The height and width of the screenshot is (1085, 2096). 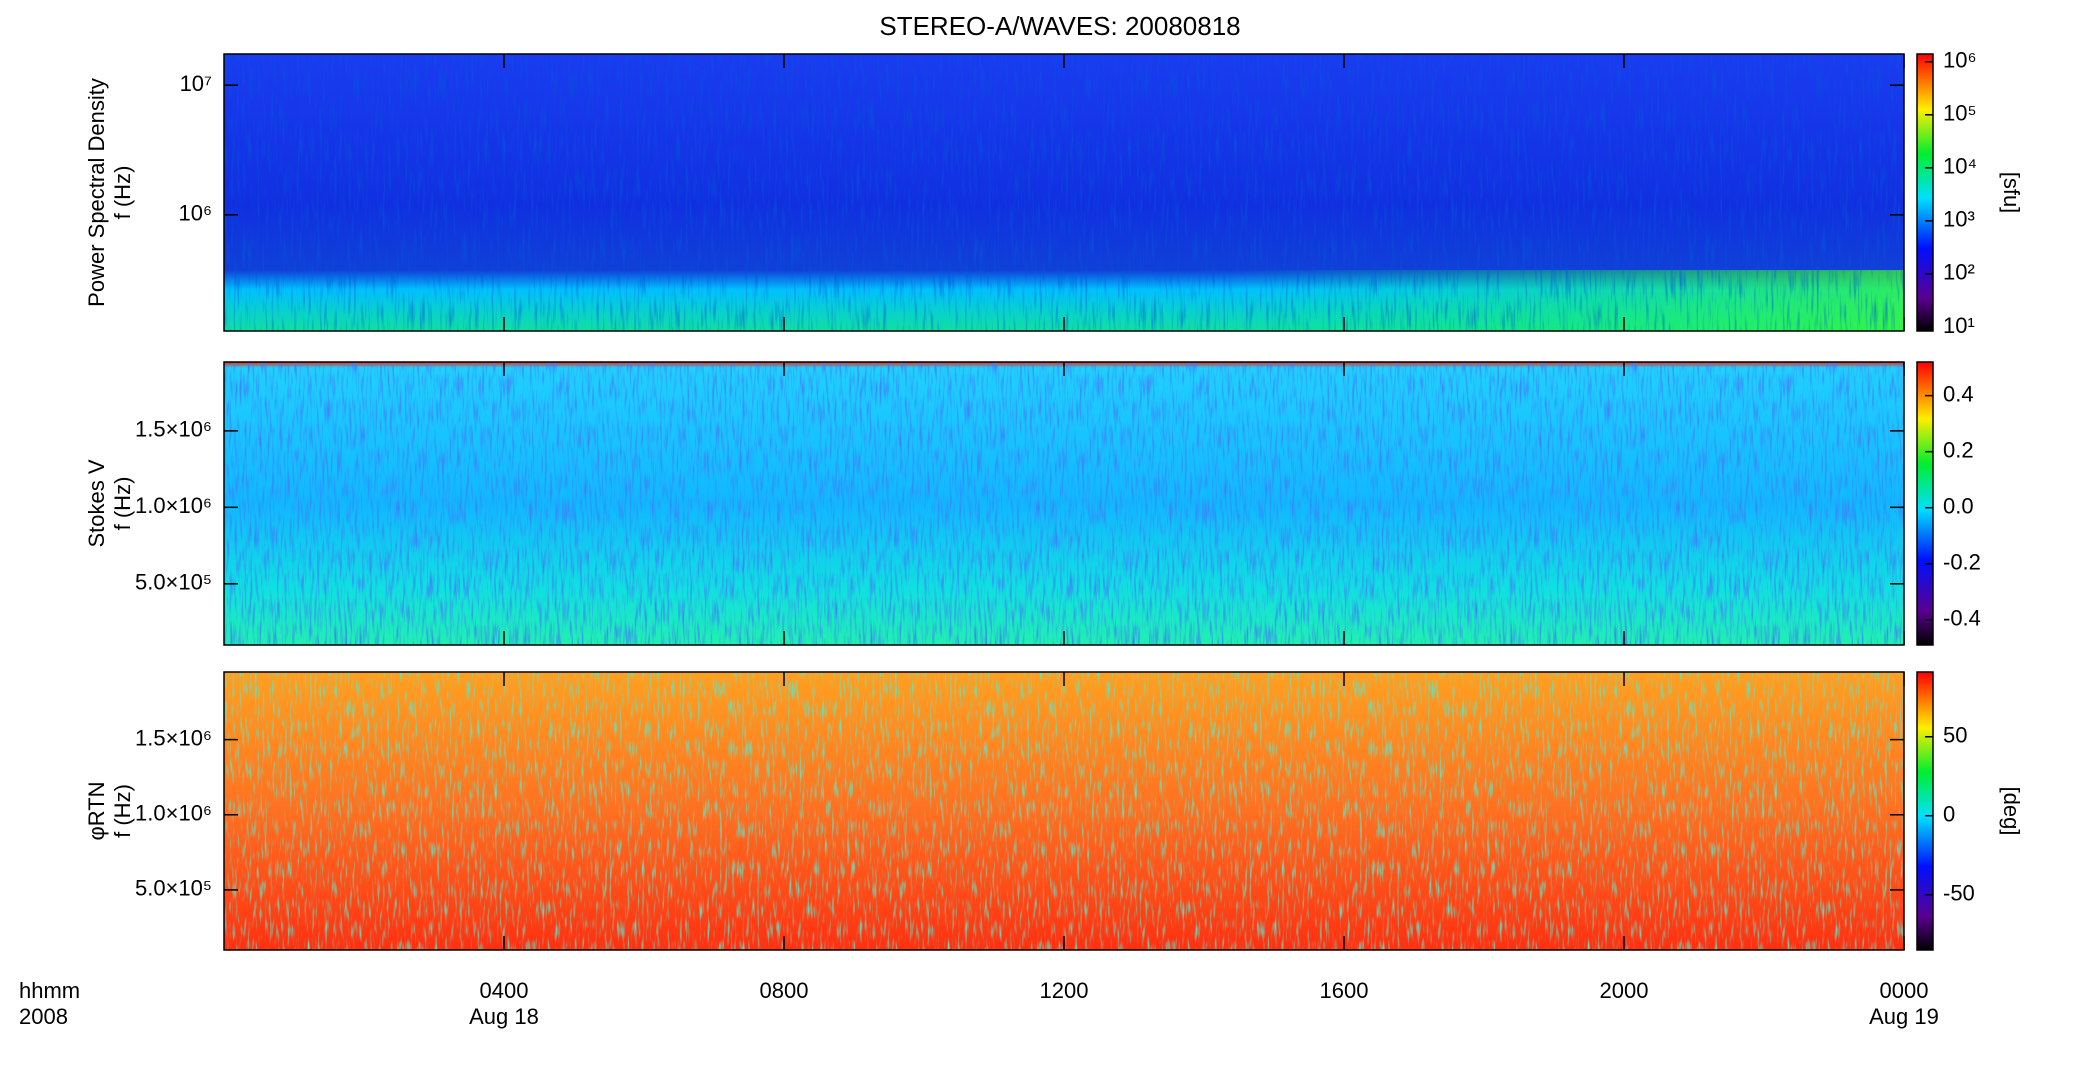 I want to click on colorbar-label: [deg], so click(x=2011, y=811).